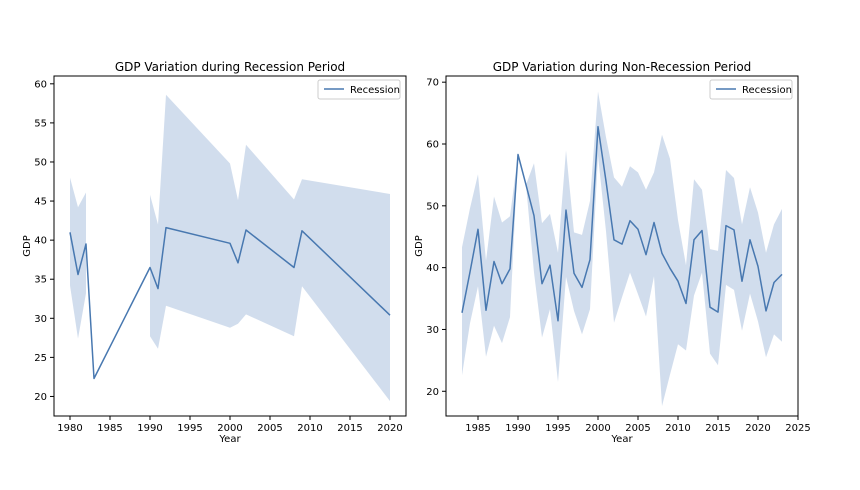 The image size is (860, 490). Describe the element at coordinates (230, 303) in the screenshot. I see `recession-series-line` at that location.